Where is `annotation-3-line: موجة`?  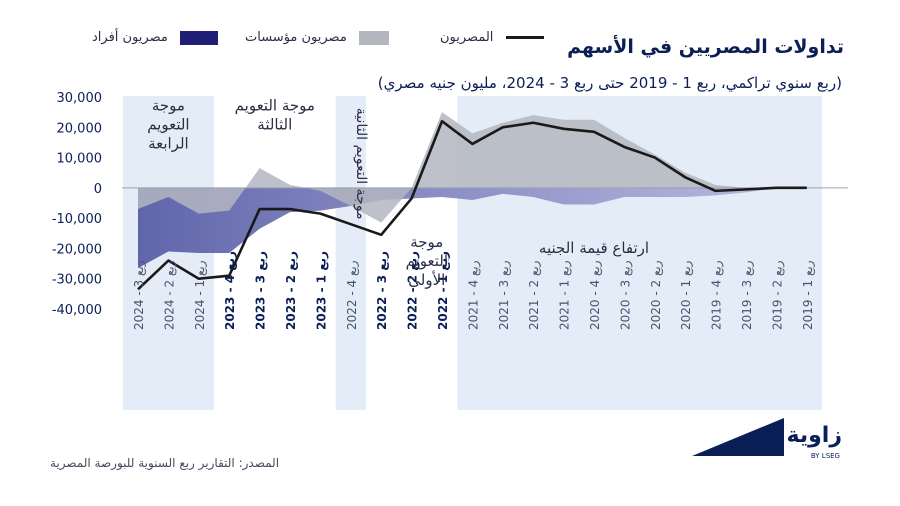
annotation-3-line: موجة is located at coordinates (426, 242).